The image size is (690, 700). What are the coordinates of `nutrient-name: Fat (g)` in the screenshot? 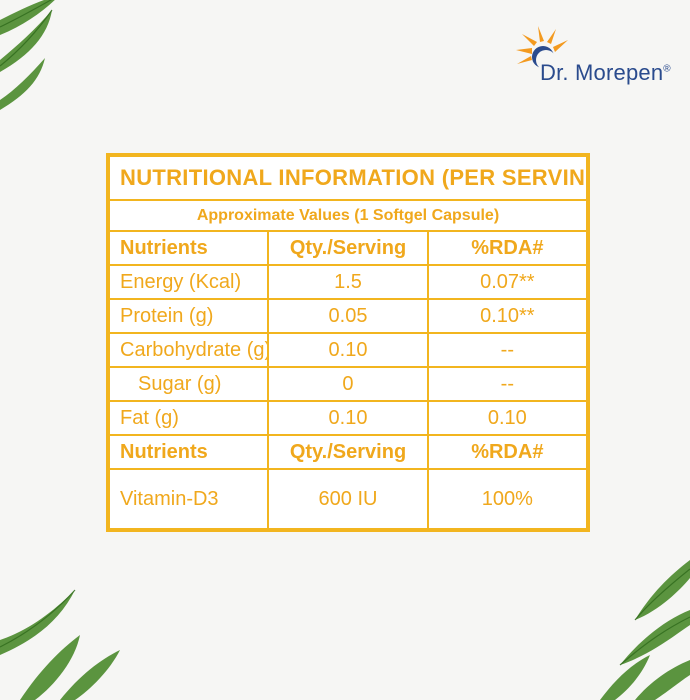 It's located at (188, 418).